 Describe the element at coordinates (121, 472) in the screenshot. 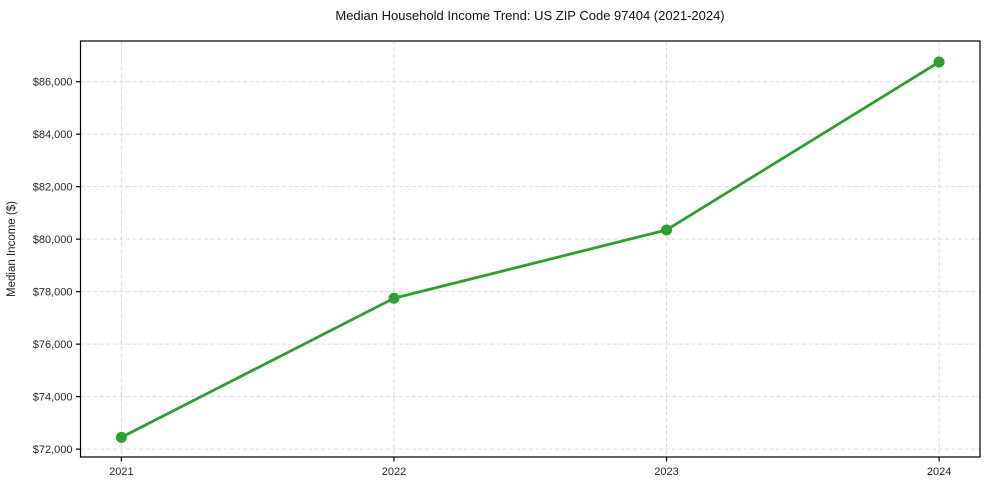

I see `x-tick-label: 2021` at that location.